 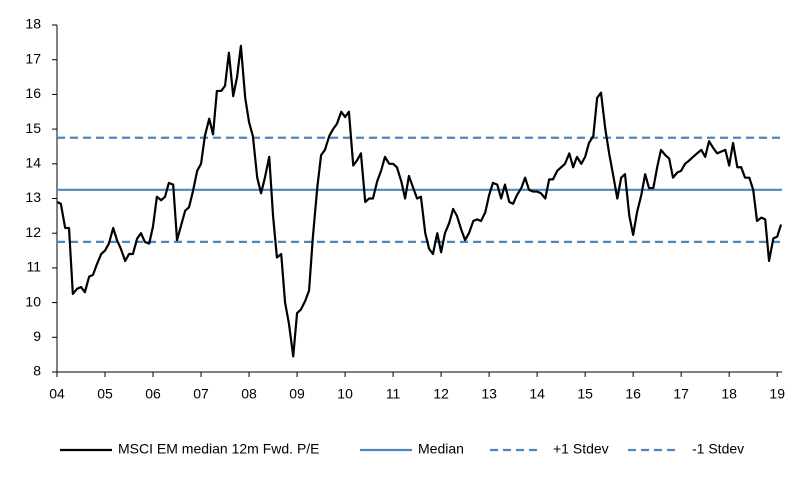 What do you see at coordinates (33, 232) in the screenshot?
I see `y-tick-label: 12` at bounding box center [33, 232].